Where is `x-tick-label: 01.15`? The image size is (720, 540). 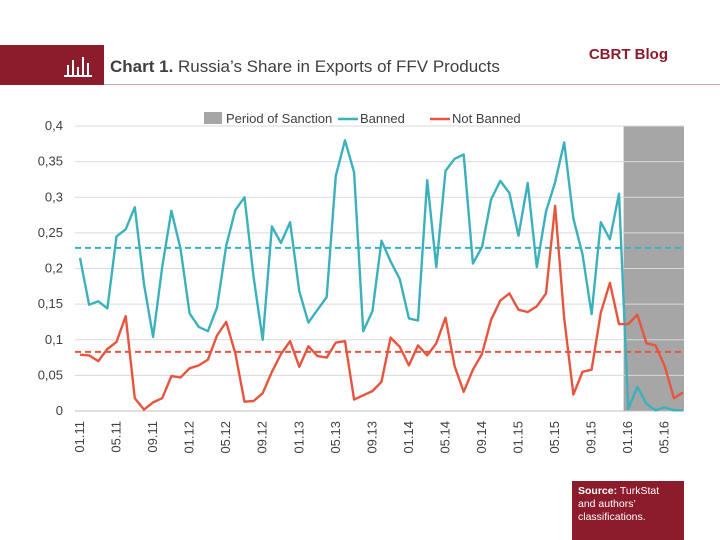 x-tick-label: 01.15 is located at coordinates (518, 437).